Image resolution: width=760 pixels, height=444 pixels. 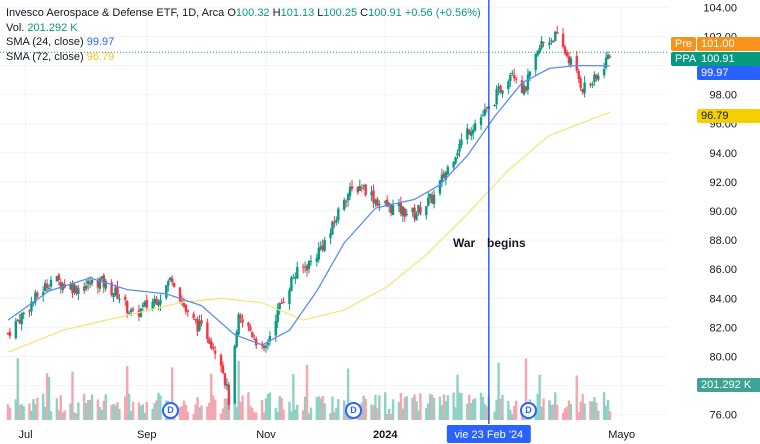 What do you see at coordinates (720, 8) in the screenshot?
I see `y-tick-label: 104.00` at bounding box center [720, 8].